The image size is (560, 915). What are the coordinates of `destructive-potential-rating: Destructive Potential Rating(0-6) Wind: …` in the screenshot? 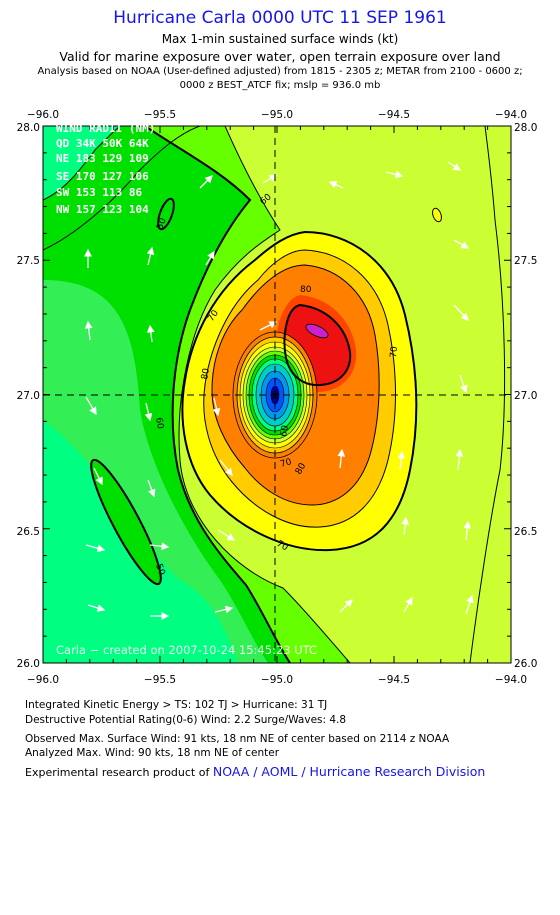 It's located at (186, 720).